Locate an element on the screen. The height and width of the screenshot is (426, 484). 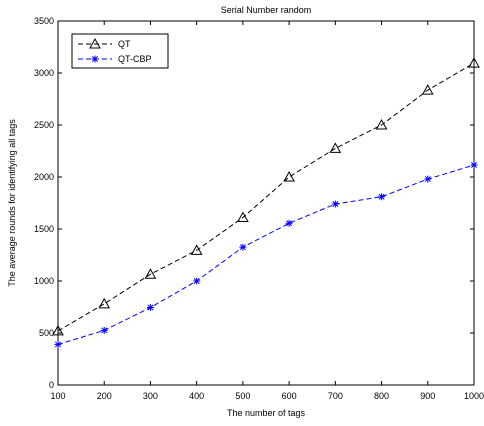
x-tick-label: 600 is located at coordinates (289, 396).